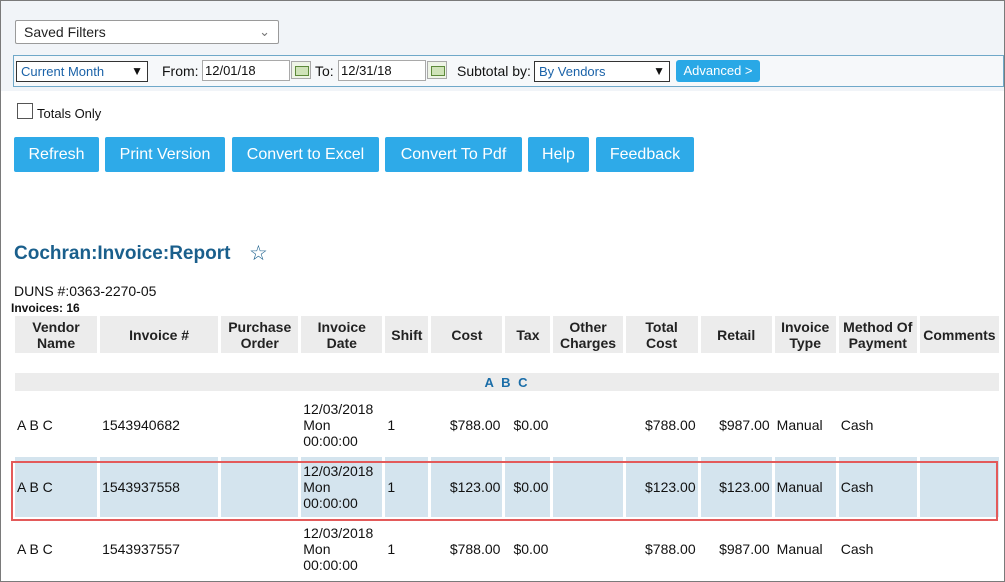  Describe the element at coordinates (467, 334) in the screenshot. I see `col-cost: Cost` at that location.